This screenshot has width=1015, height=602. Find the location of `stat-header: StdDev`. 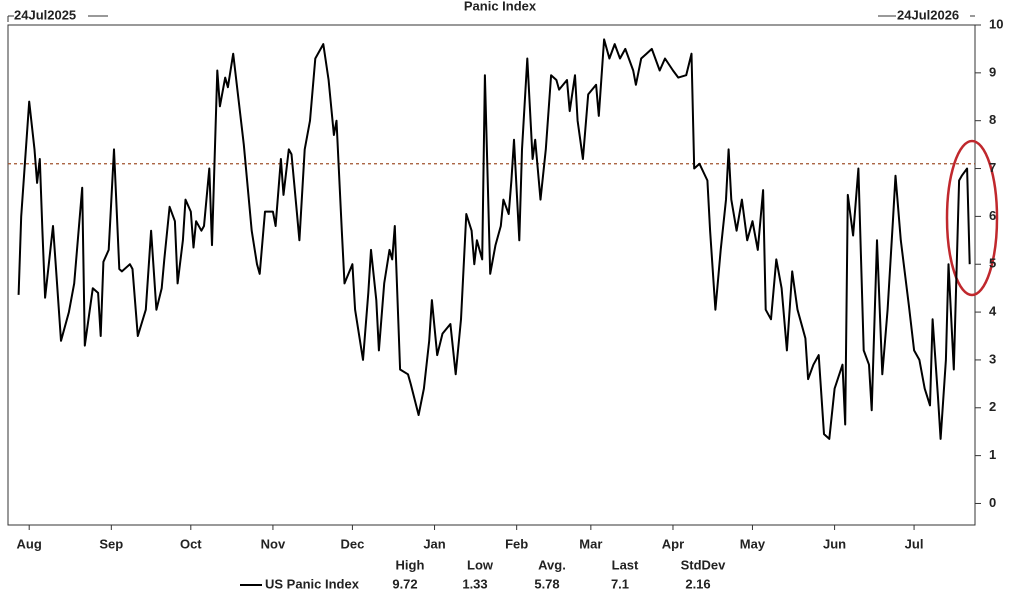

stat-header: StdDev is located at coordinates (704, 564).